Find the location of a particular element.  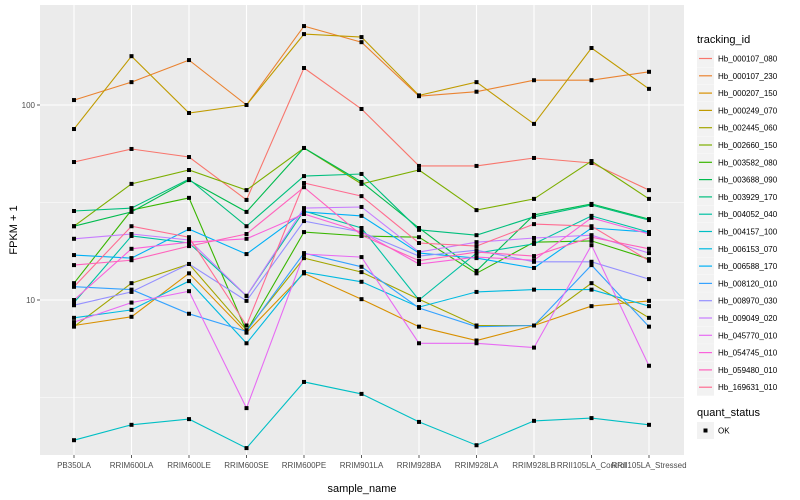

x-tick-label: PB350LA is located at coordinates (74, 465).